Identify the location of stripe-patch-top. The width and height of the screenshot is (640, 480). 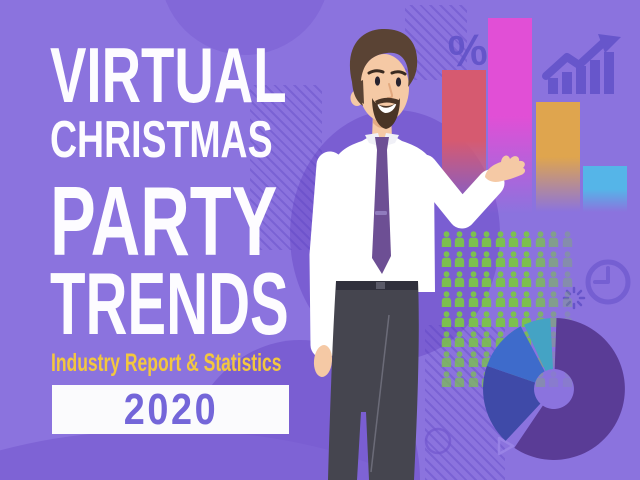
(436, 42).